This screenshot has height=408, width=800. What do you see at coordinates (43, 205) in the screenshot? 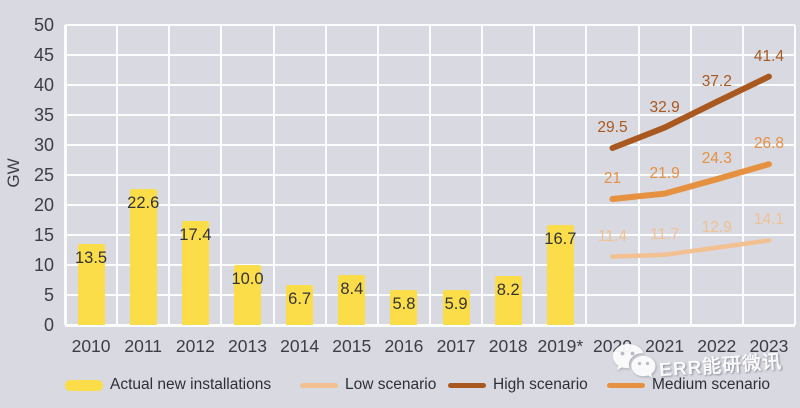
I see `y-tick-label: 20` at bounding box center [43, 205].